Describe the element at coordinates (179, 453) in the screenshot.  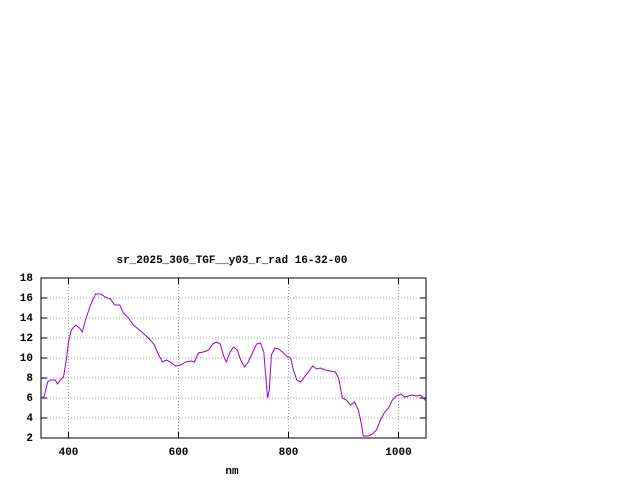
I see `x-tick-label: 600` at that location.